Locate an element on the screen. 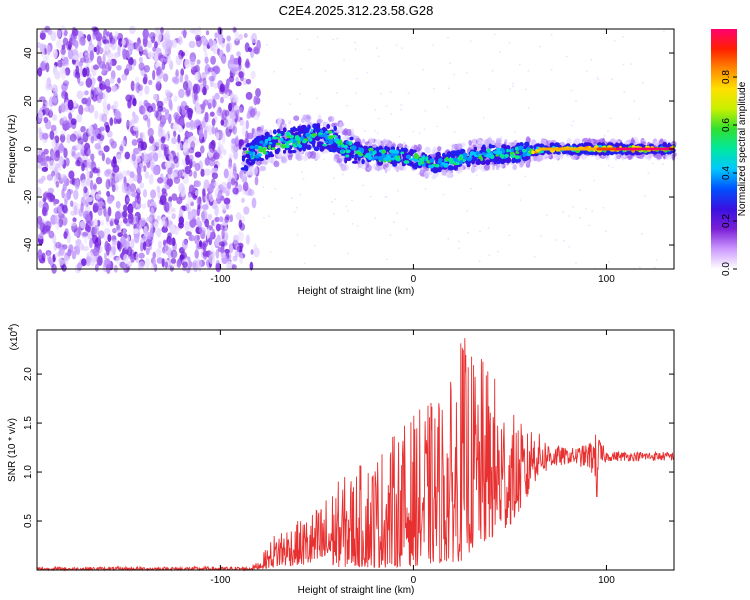 Image resolution: width=750 pixels, height=600 pixels. snr-y-scale-exponent: 4 is located at coordinates (11, 329).